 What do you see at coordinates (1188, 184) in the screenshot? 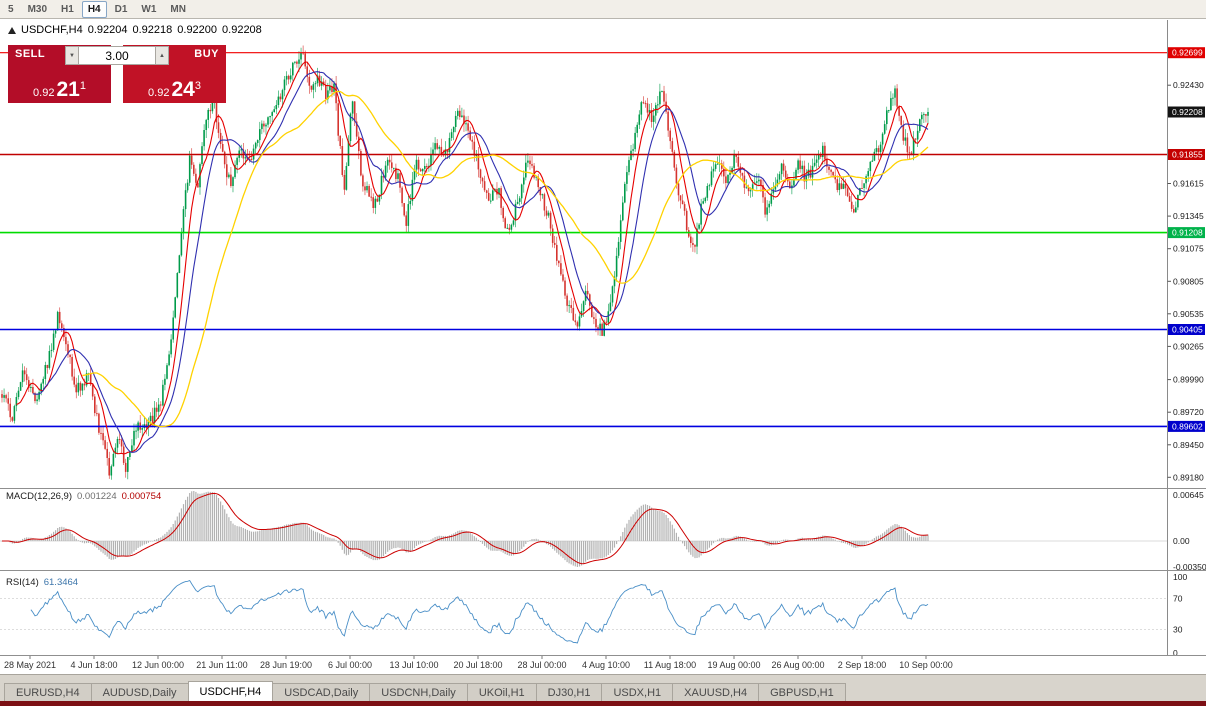
I see `svg-text: 0.91615` at bounding box center [1188, 184].